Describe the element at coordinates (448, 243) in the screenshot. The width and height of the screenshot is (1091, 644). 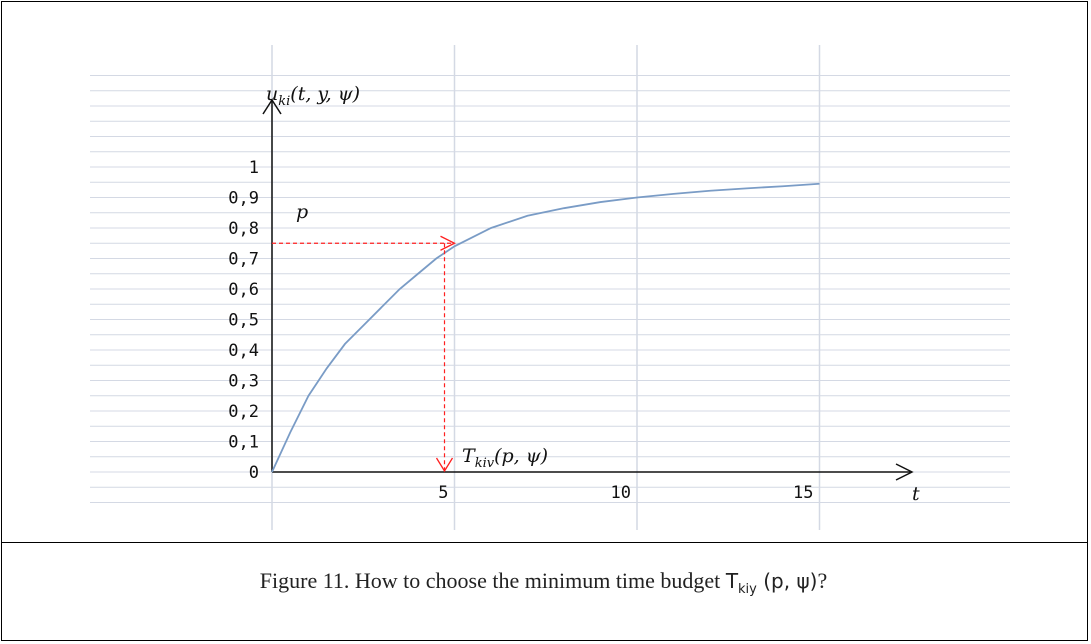
I see `p-guide-arrow` at that location.